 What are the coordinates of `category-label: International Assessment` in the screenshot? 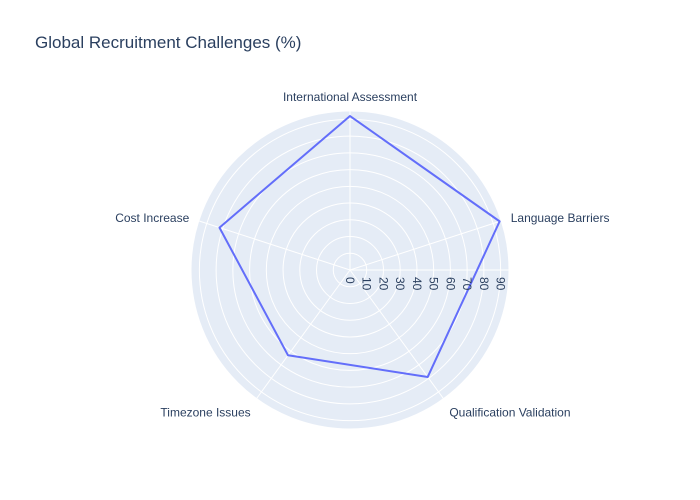 It's located at (350, 97).